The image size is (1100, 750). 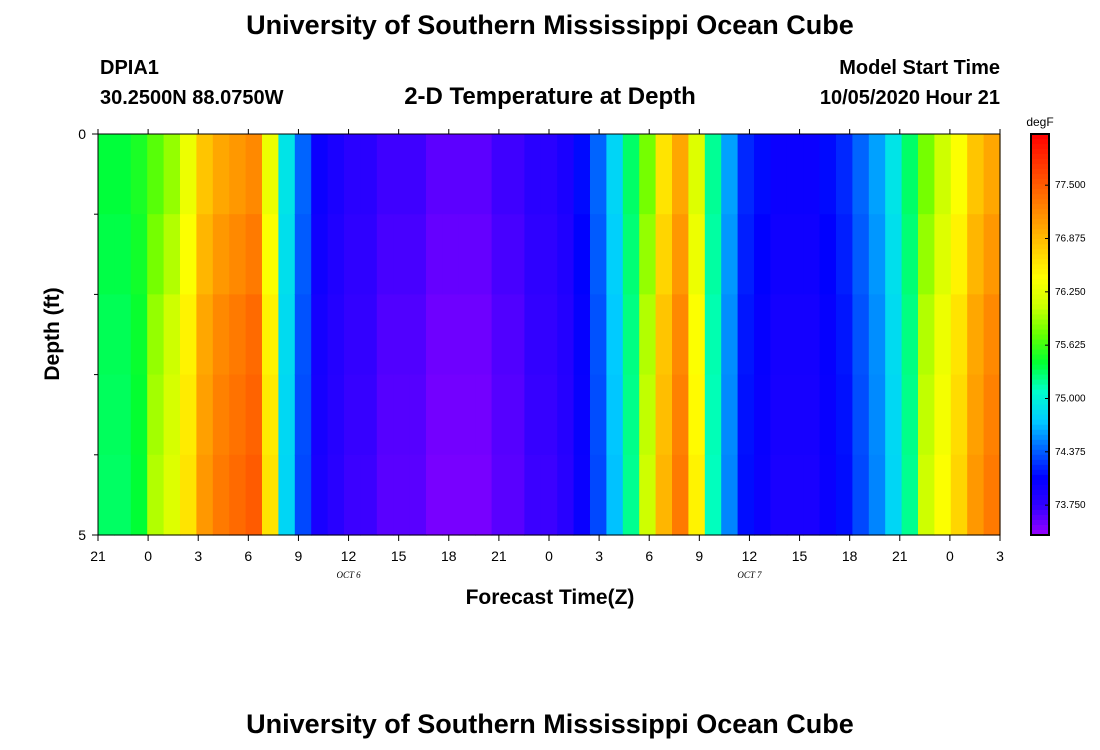 What do you see at coordinates (192, 98) in the screenshot?
I see `station-location: 30.2500N 88.0750W` at bounding box center [192, 98].